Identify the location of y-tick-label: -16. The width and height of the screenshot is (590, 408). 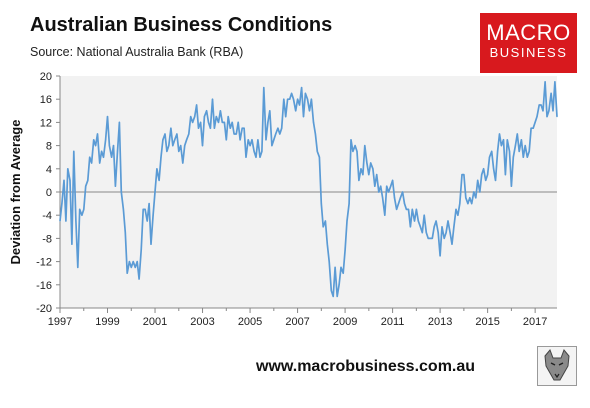
(44, 286).